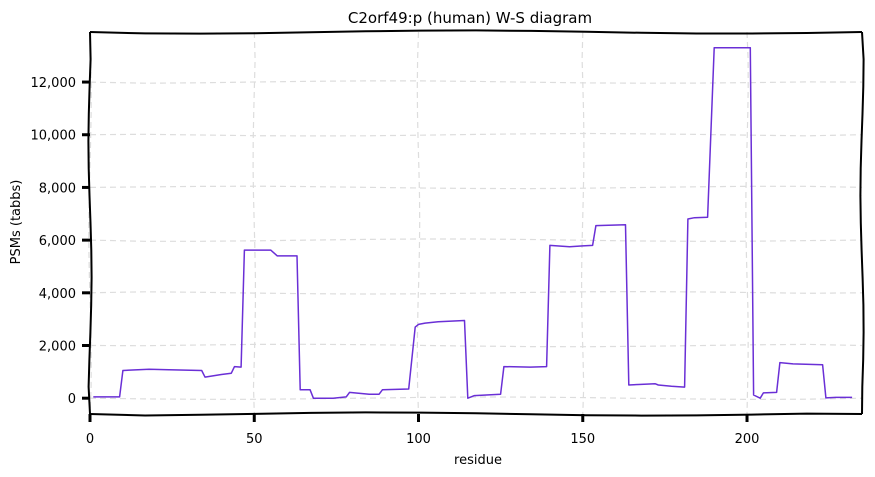  I want to click on x-tick-label: 150, so click(582, 439).